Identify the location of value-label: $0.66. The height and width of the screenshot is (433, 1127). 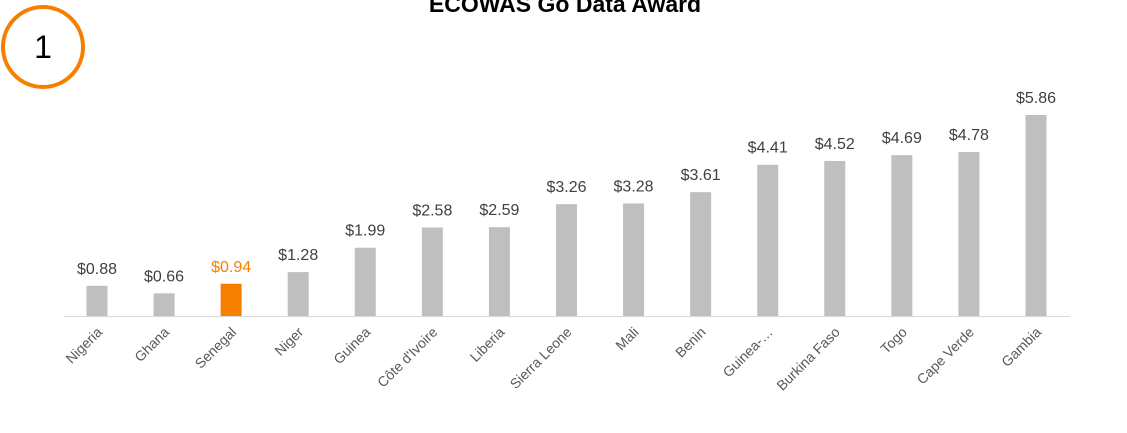
(164, 276).